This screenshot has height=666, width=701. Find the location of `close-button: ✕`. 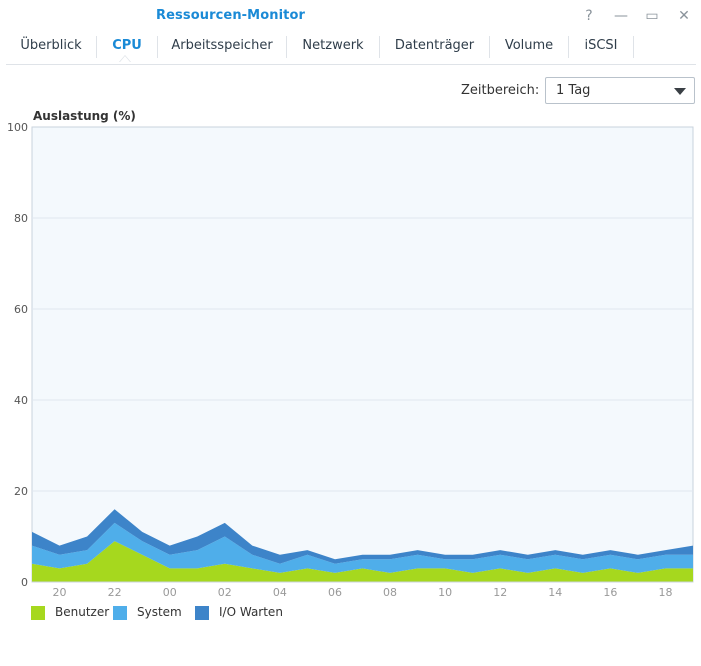

close-button: ✕ is located at coordinates (684, 16).